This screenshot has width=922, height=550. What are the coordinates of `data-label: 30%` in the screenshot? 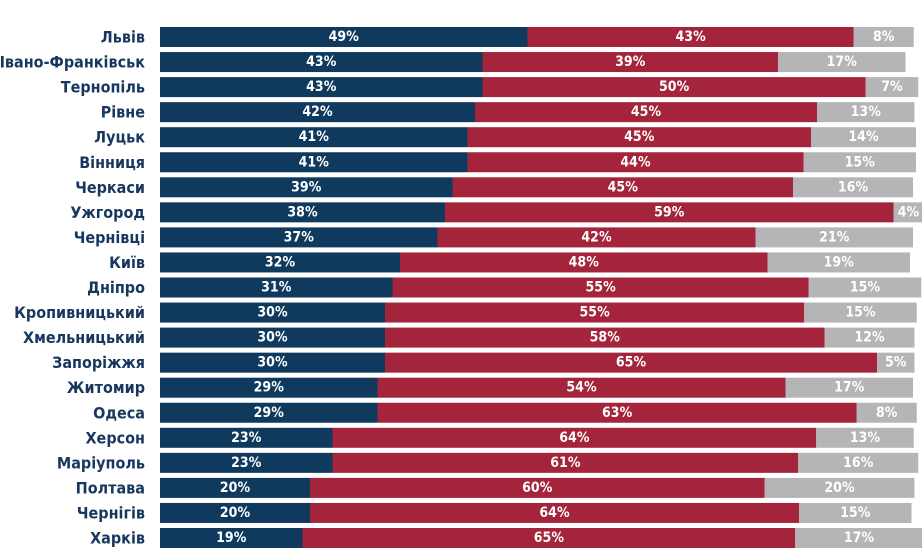 It's located at (272, 338).